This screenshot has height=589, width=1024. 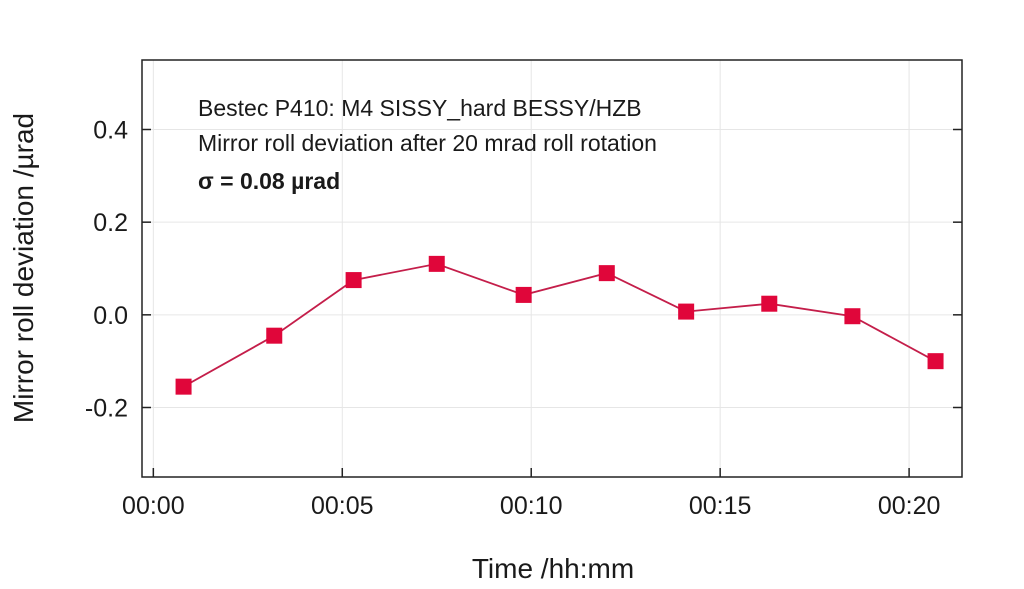 What do you see at coordinates (110, 131) in the screenshot?
I see `y-tick-label: 0.4` at bounding box center [110, 131].